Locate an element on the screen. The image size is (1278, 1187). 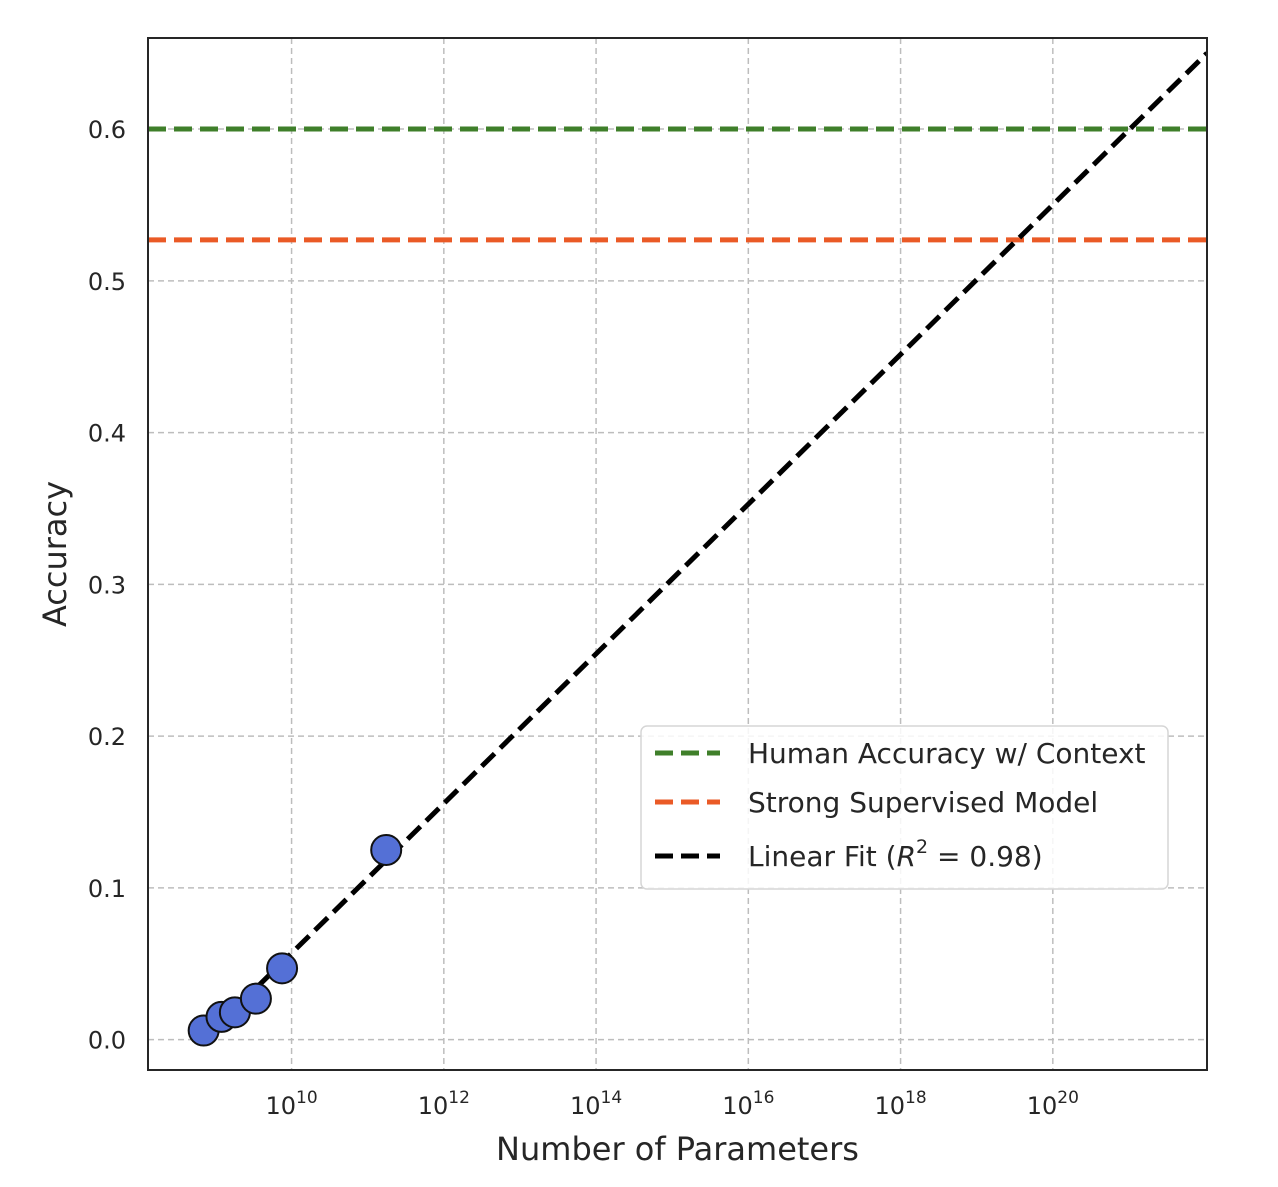
x-tick-label: 1016 is located at coordinates (748, 1104).